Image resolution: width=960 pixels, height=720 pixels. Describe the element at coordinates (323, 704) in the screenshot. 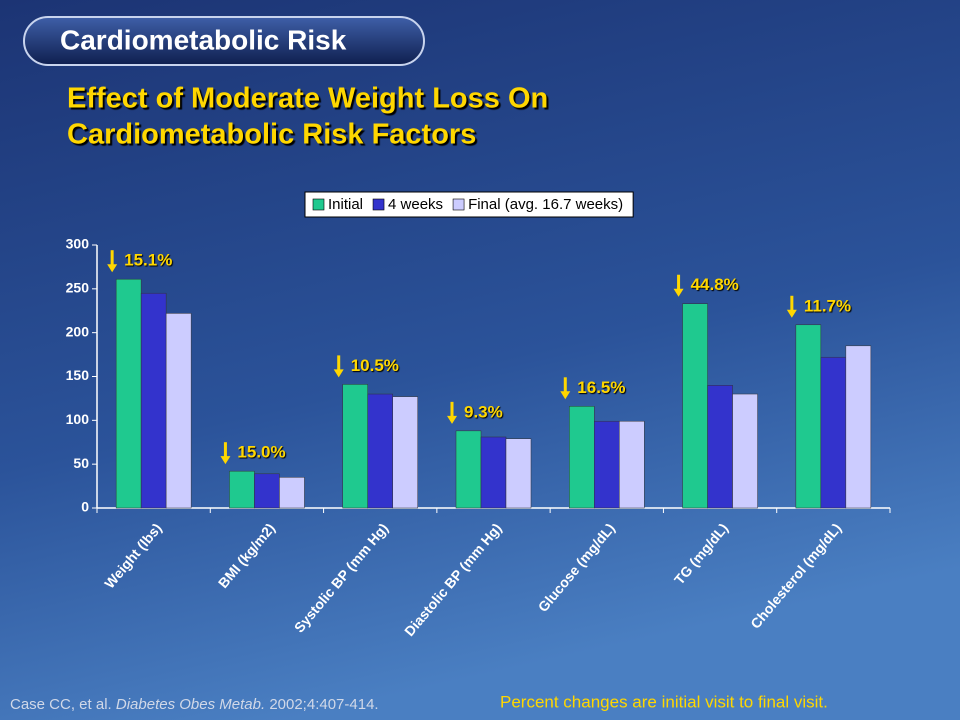

I see `citation-ref: 2002;4:407-414.` at that location.